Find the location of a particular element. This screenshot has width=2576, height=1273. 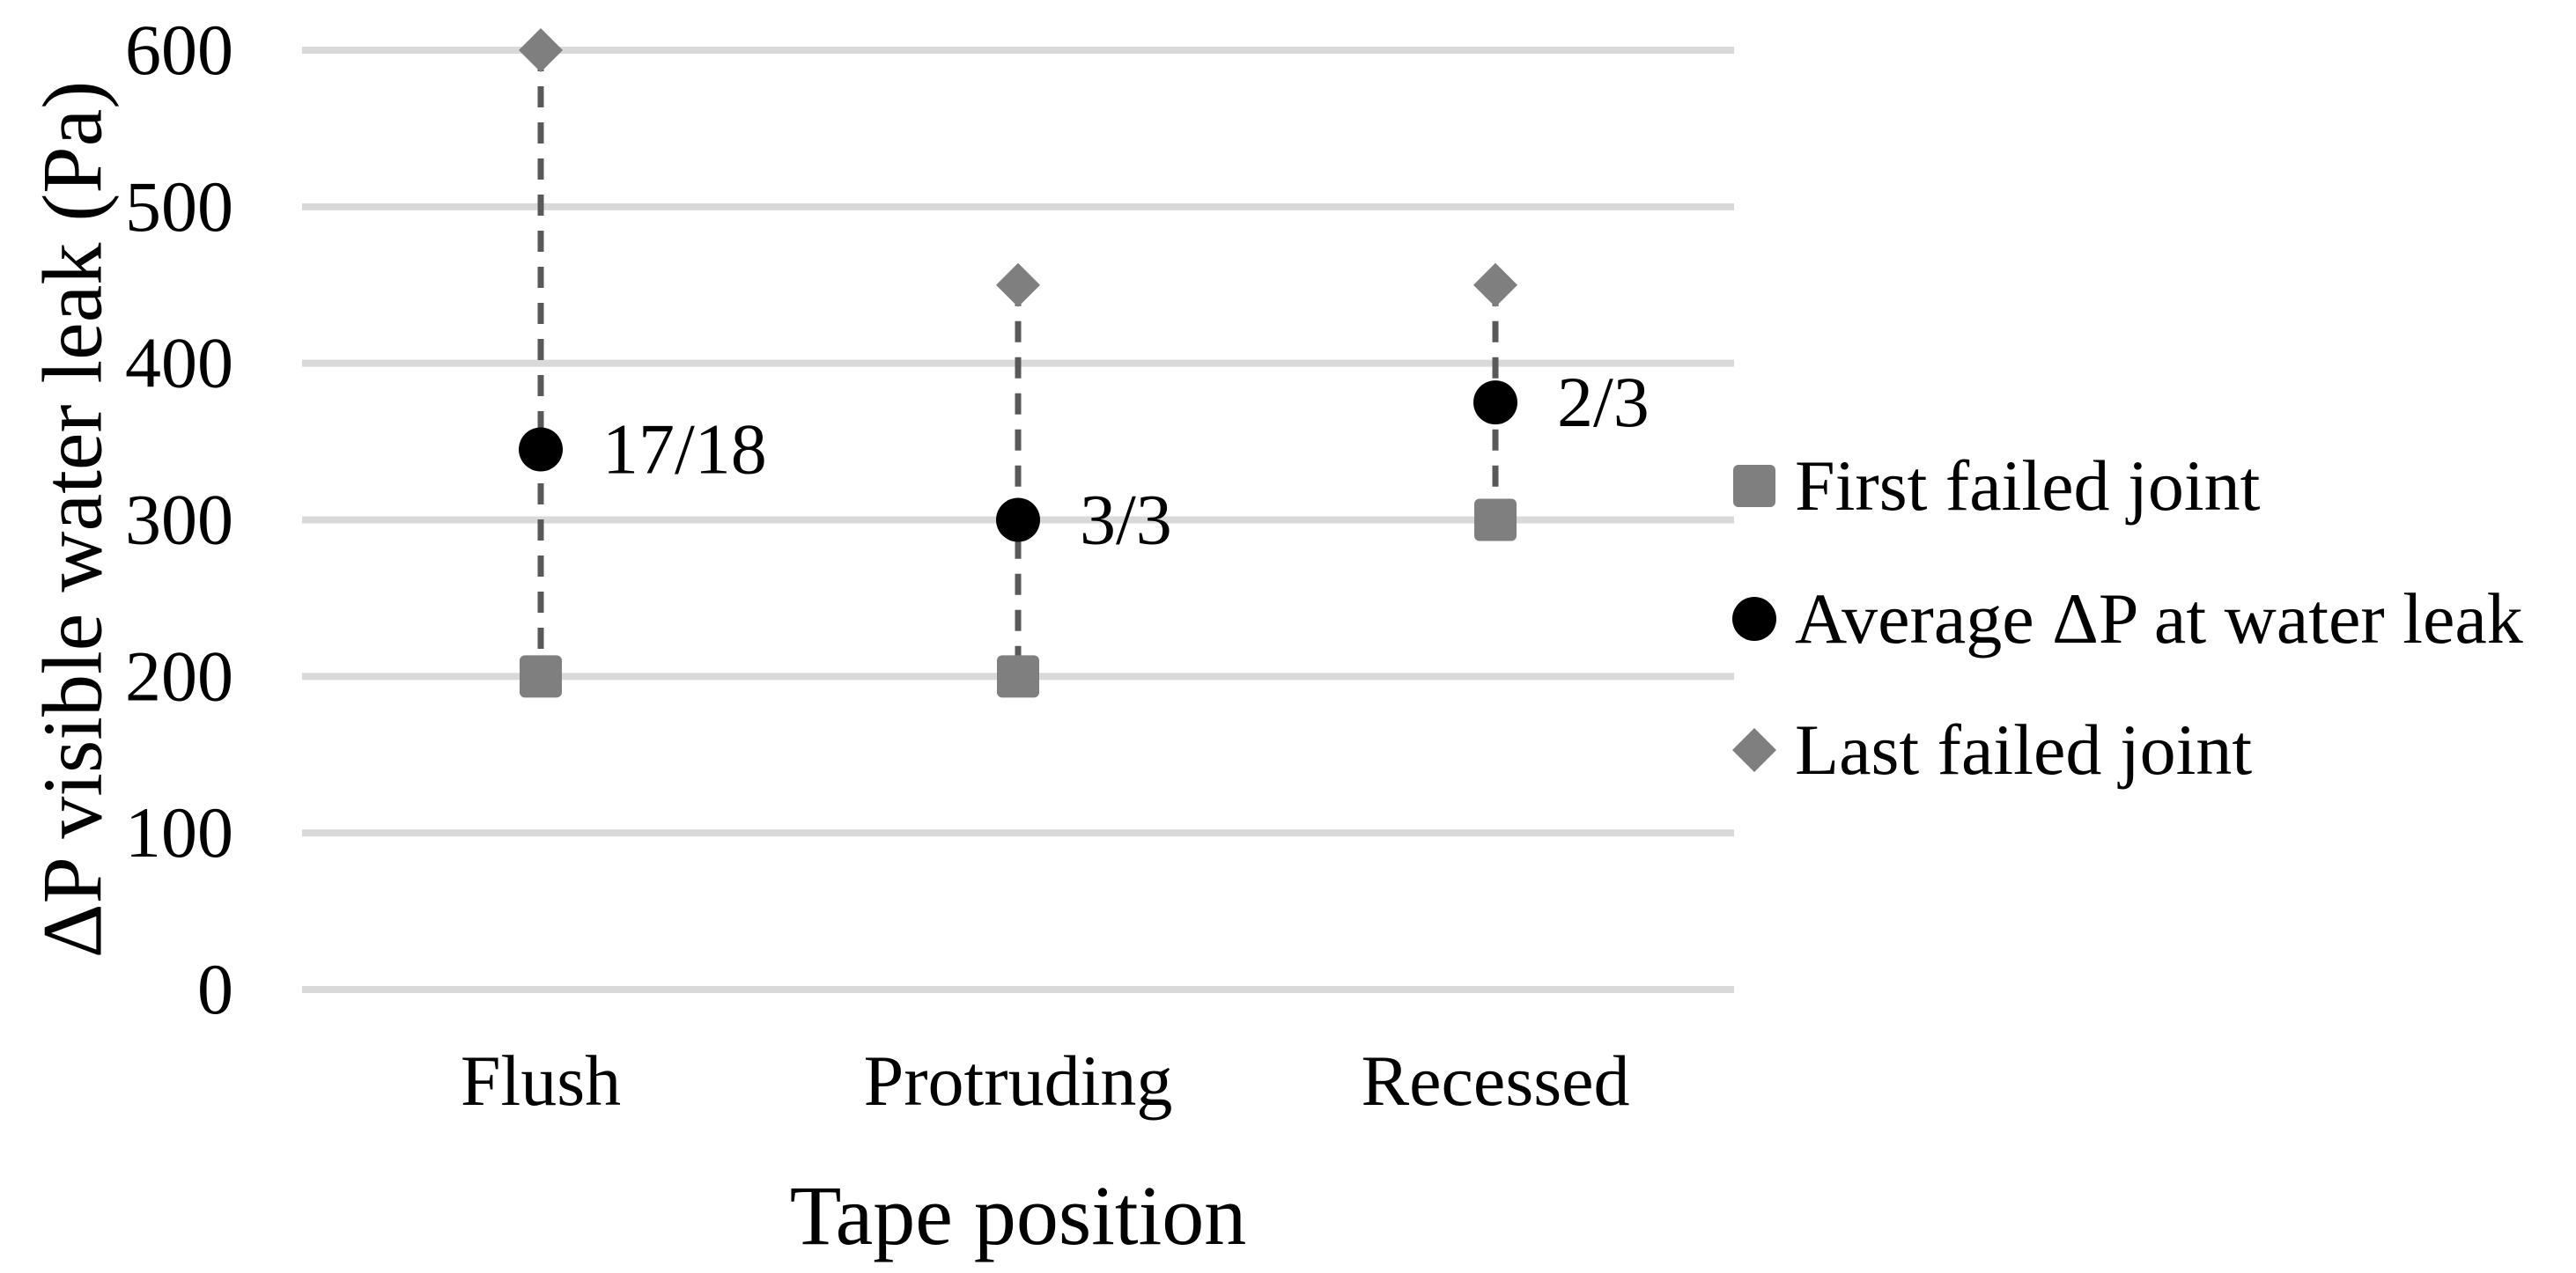

legend-marker-first-failed-joint is located at coordinates (1754, 486).